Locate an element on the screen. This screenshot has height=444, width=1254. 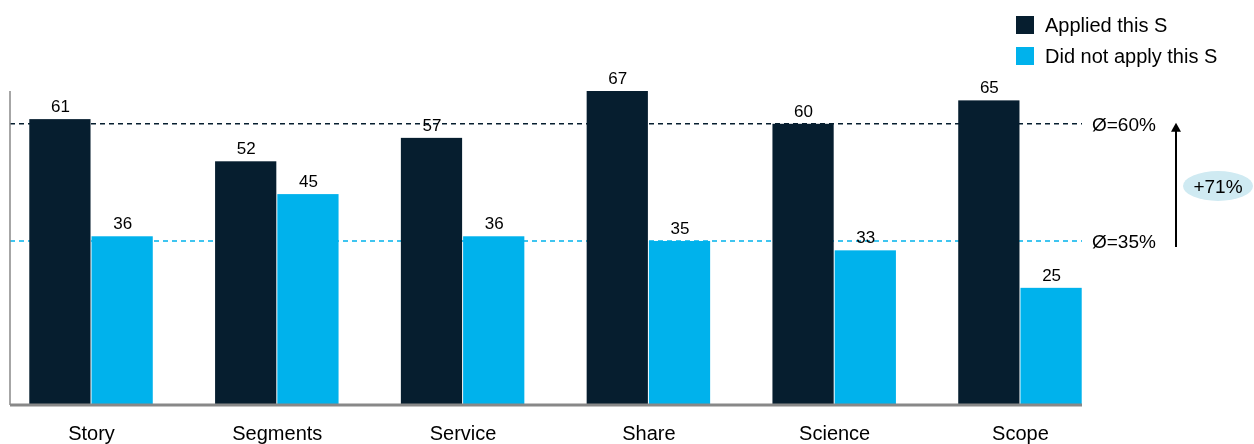
data-label: 67 is located at coordinates (618, 78).